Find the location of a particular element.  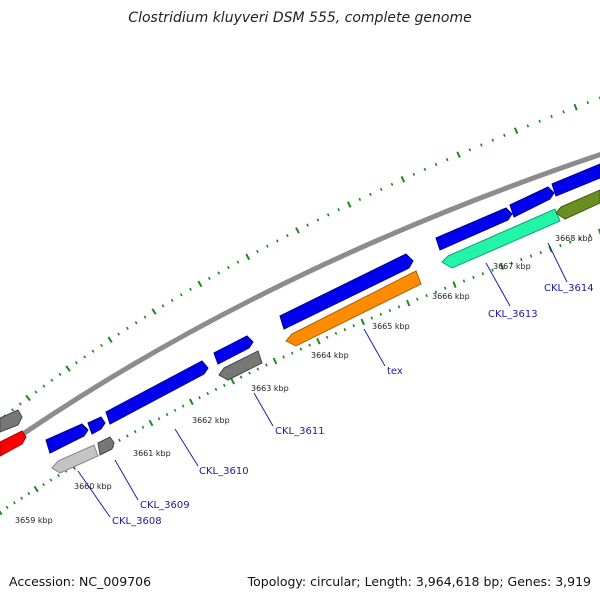

tick-label-3663: 3663 kbp is located at coordinates (270, 388).